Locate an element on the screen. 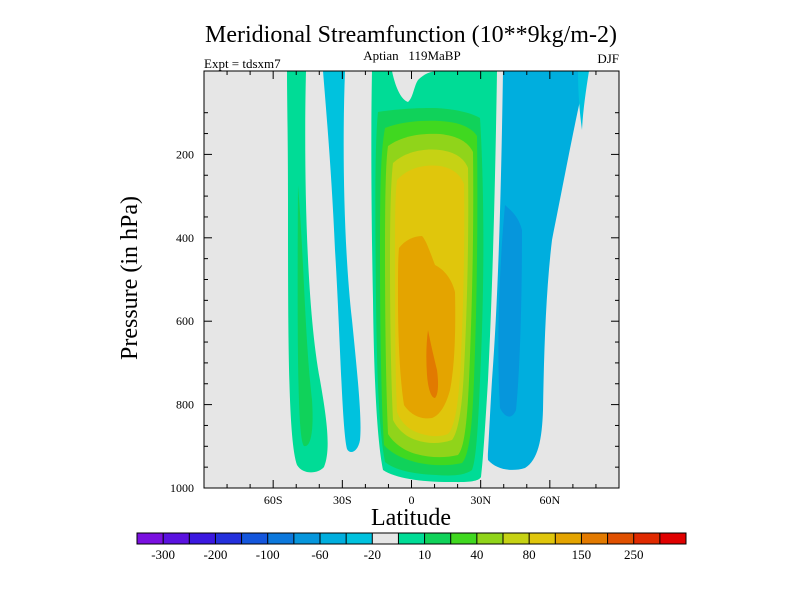  x-tick-label: 60N is located at coordinates (549, 500).